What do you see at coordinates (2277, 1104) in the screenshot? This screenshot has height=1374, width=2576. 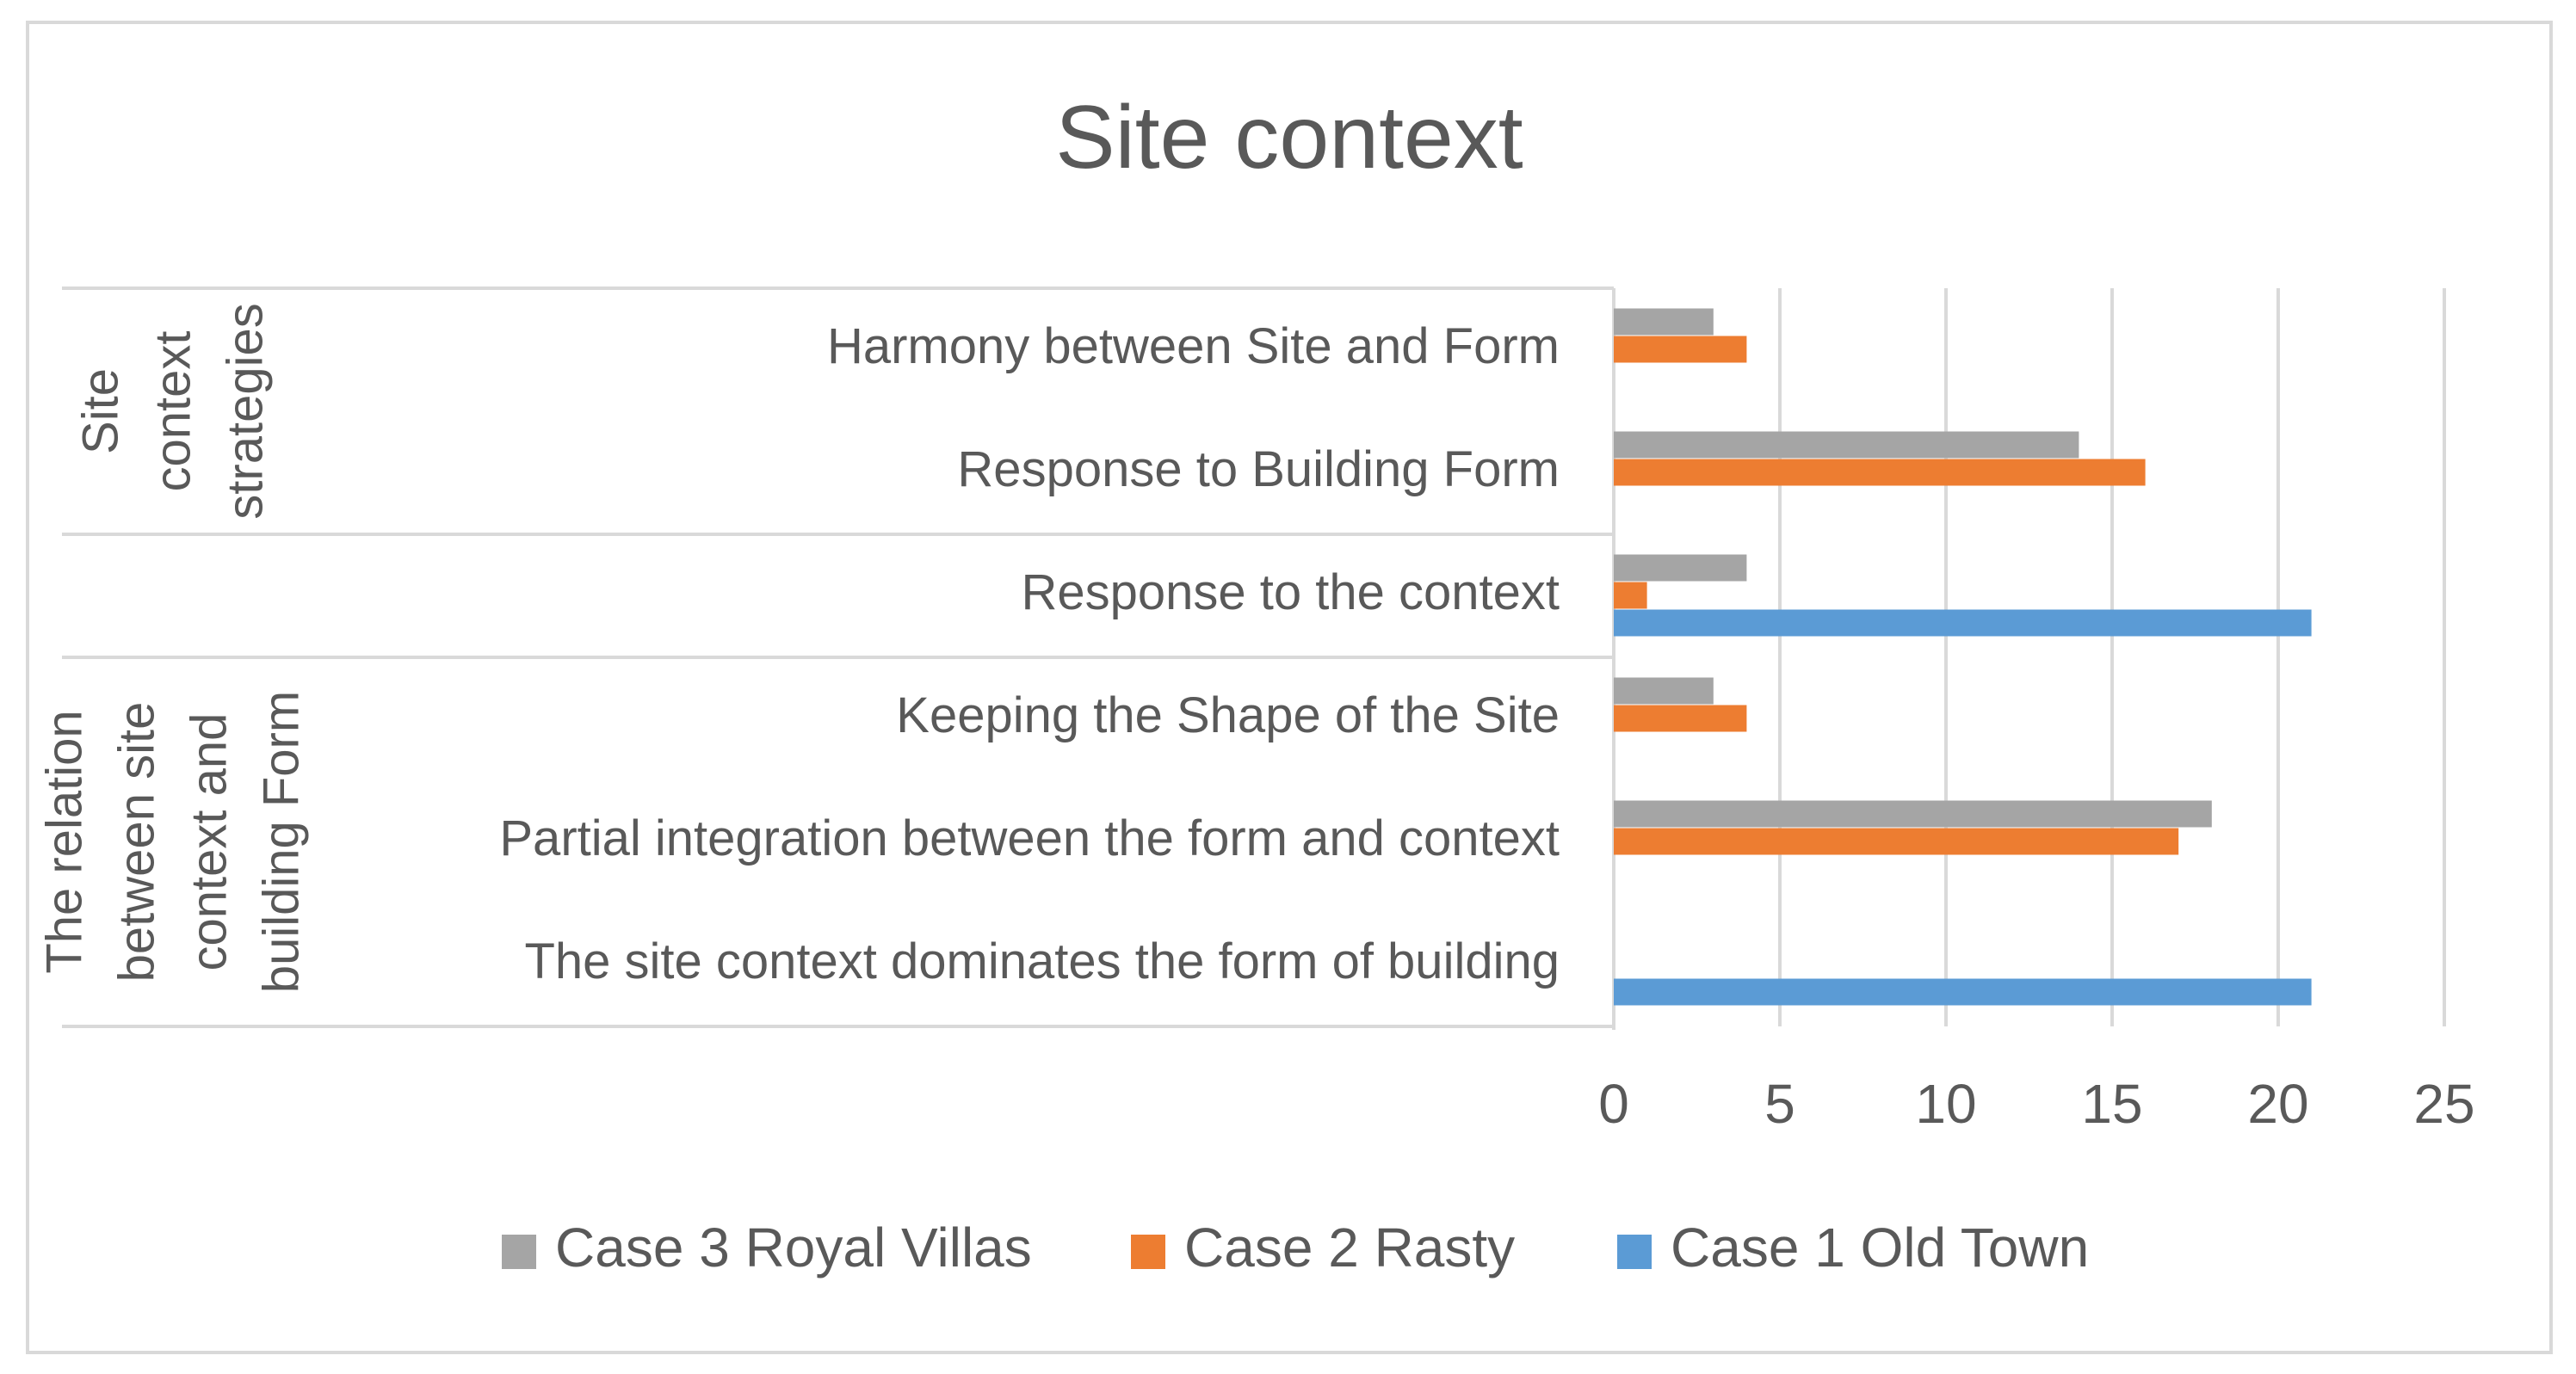 I see `x-tick-label: 20` at bounding box center [2277, 1104].